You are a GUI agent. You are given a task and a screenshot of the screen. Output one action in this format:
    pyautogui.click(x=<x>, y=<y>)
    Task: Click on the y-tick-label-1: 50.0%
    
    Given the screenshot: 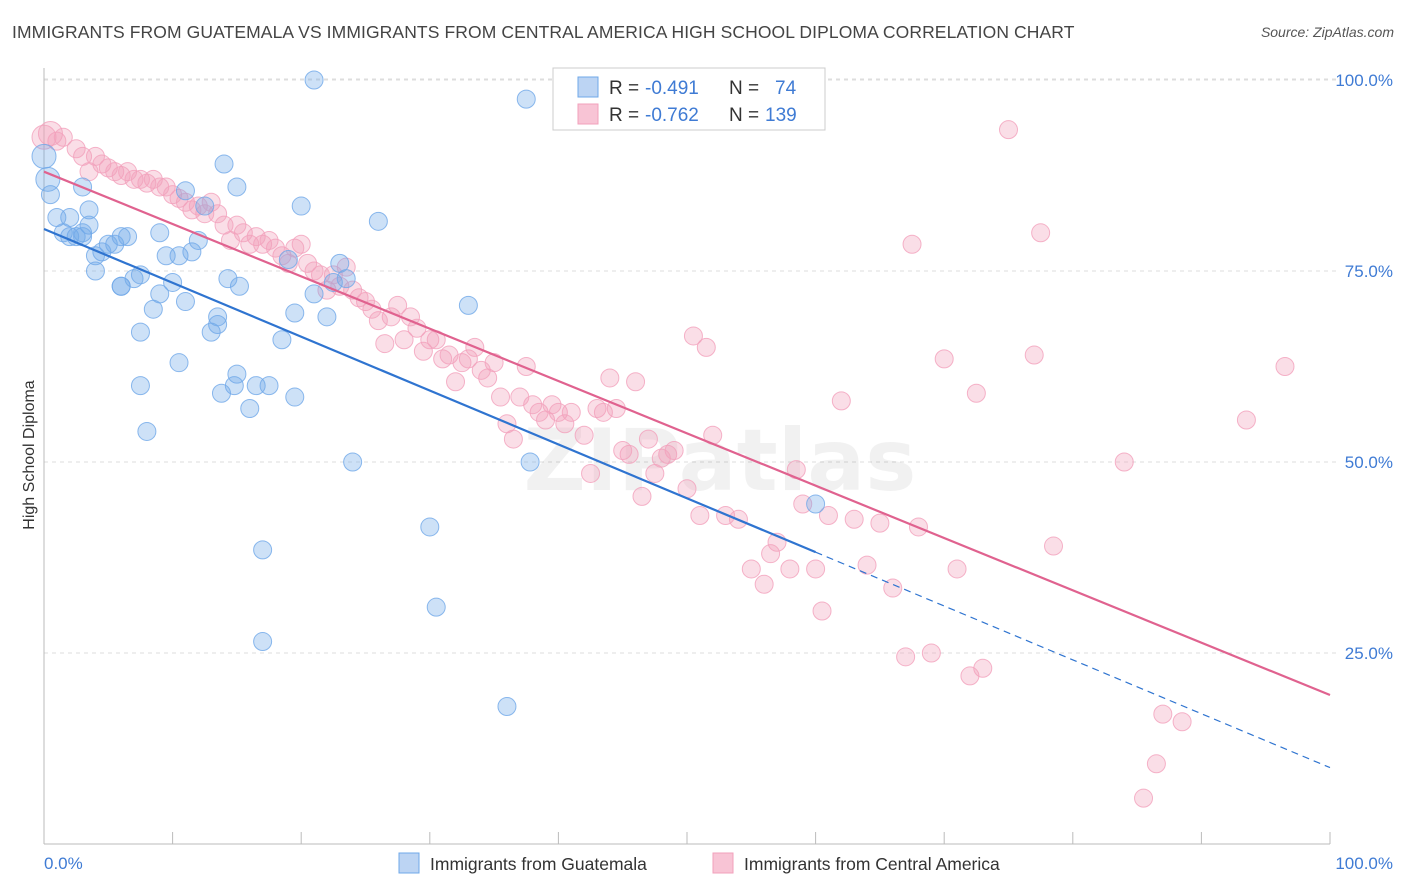 What is the action you would take?
    pyautogui.click(x=1369, y=462)
    